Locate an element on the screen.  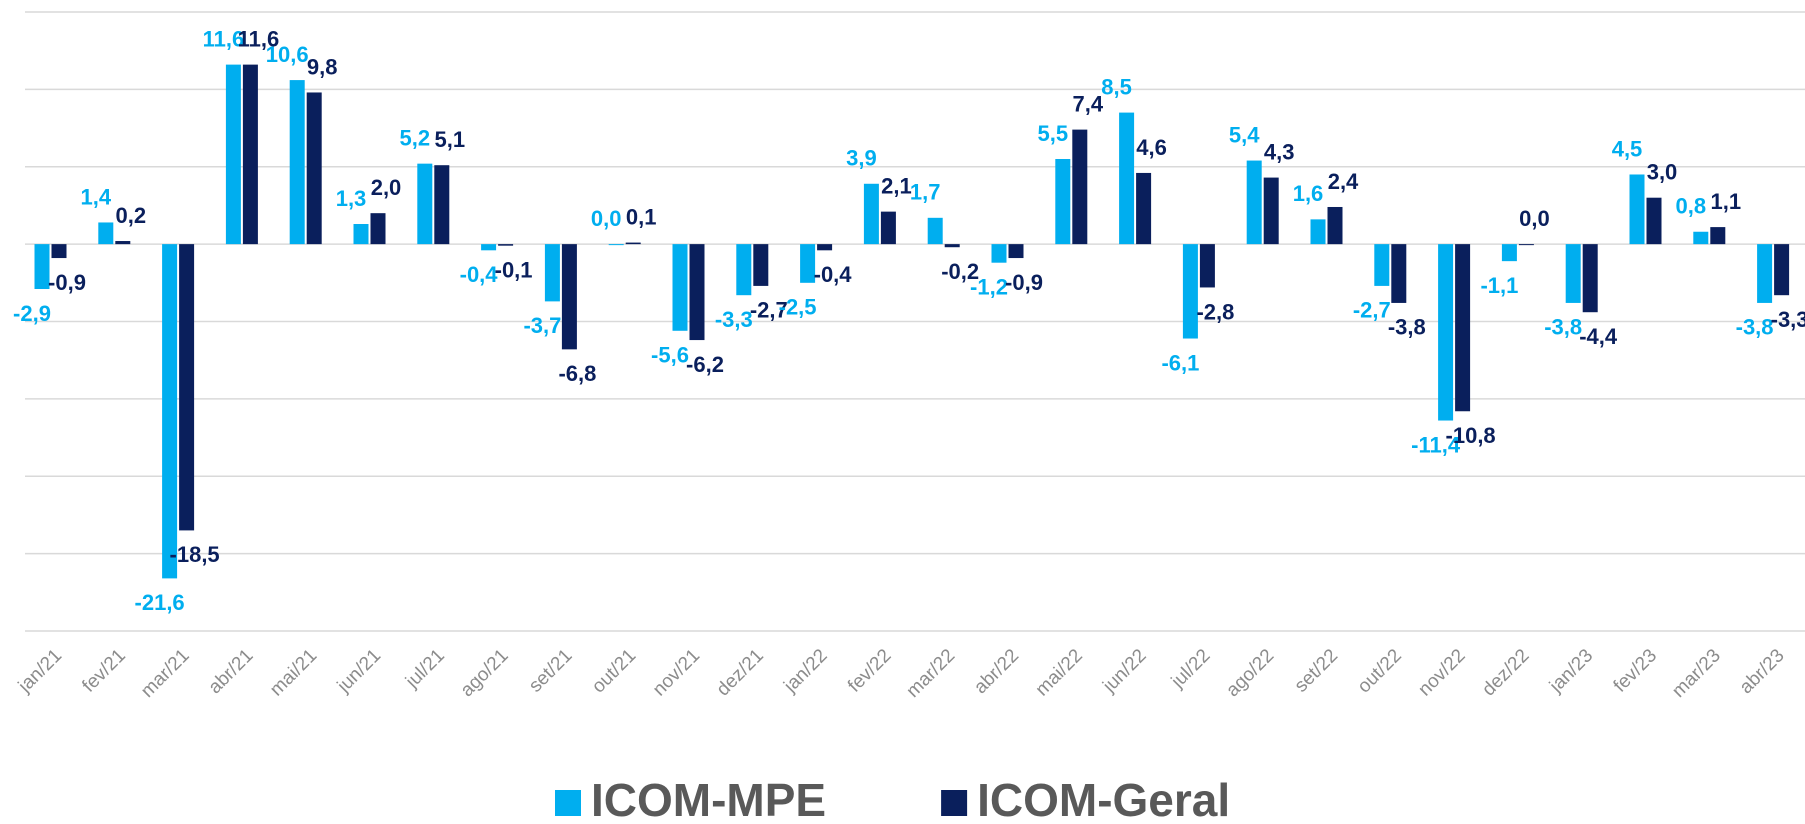
data-label: -2,8 is located at coordinates (1215, 311).